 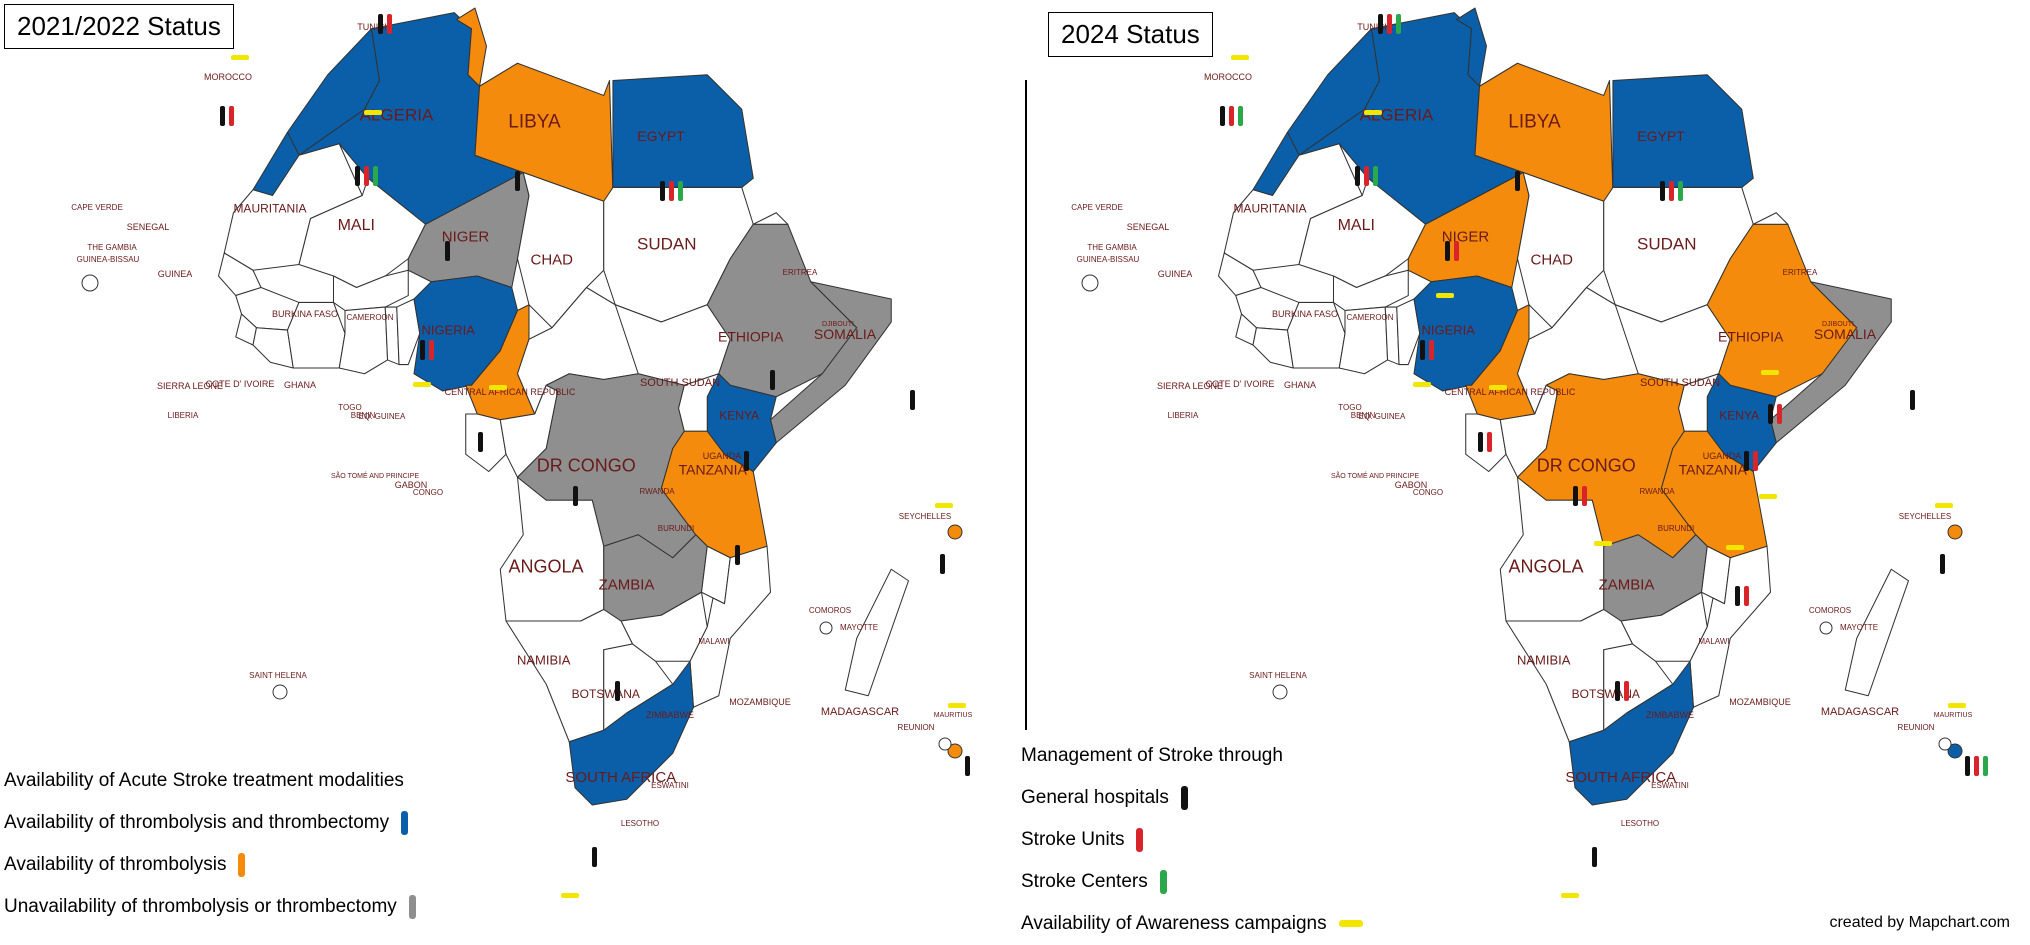 What do you see at coordinates (1240, 384) in the screenshot?
I see `country-label-cote-d-ivoire: COTE D' IVOIRE` at bounding box center [1240, 384].